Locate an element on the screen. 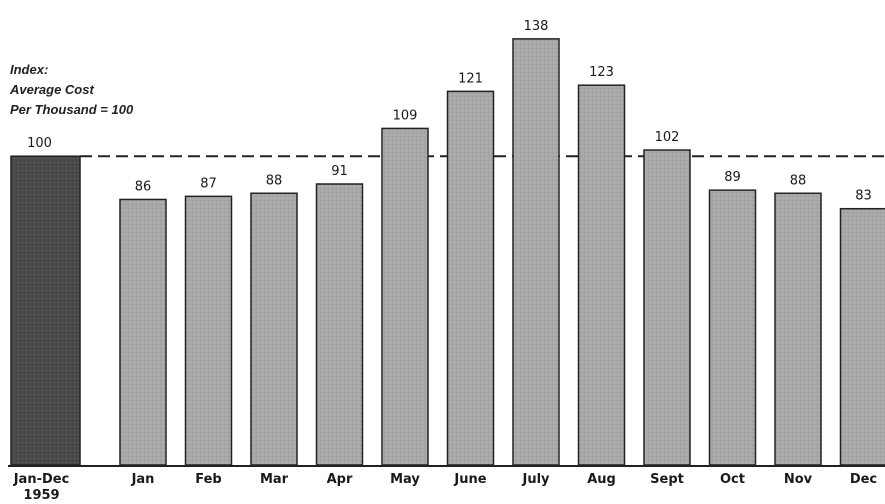 The height and width of the screenshot is (504, 885). bar-sept-category-label: Sept is located at coordinates (667, 479).